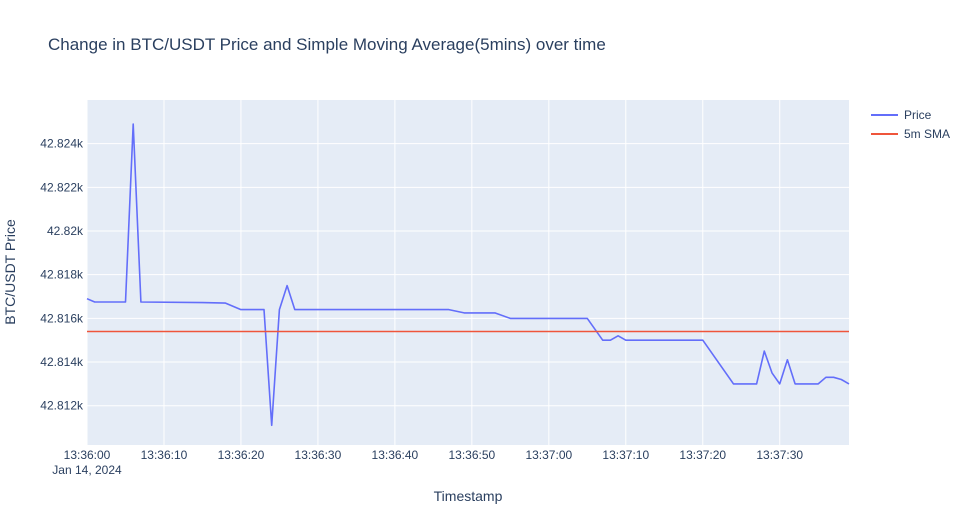  What do you see at coordinates (918, 115) in the screenshot?
I see `legend-label: Price` at bounding box center [918, 115].